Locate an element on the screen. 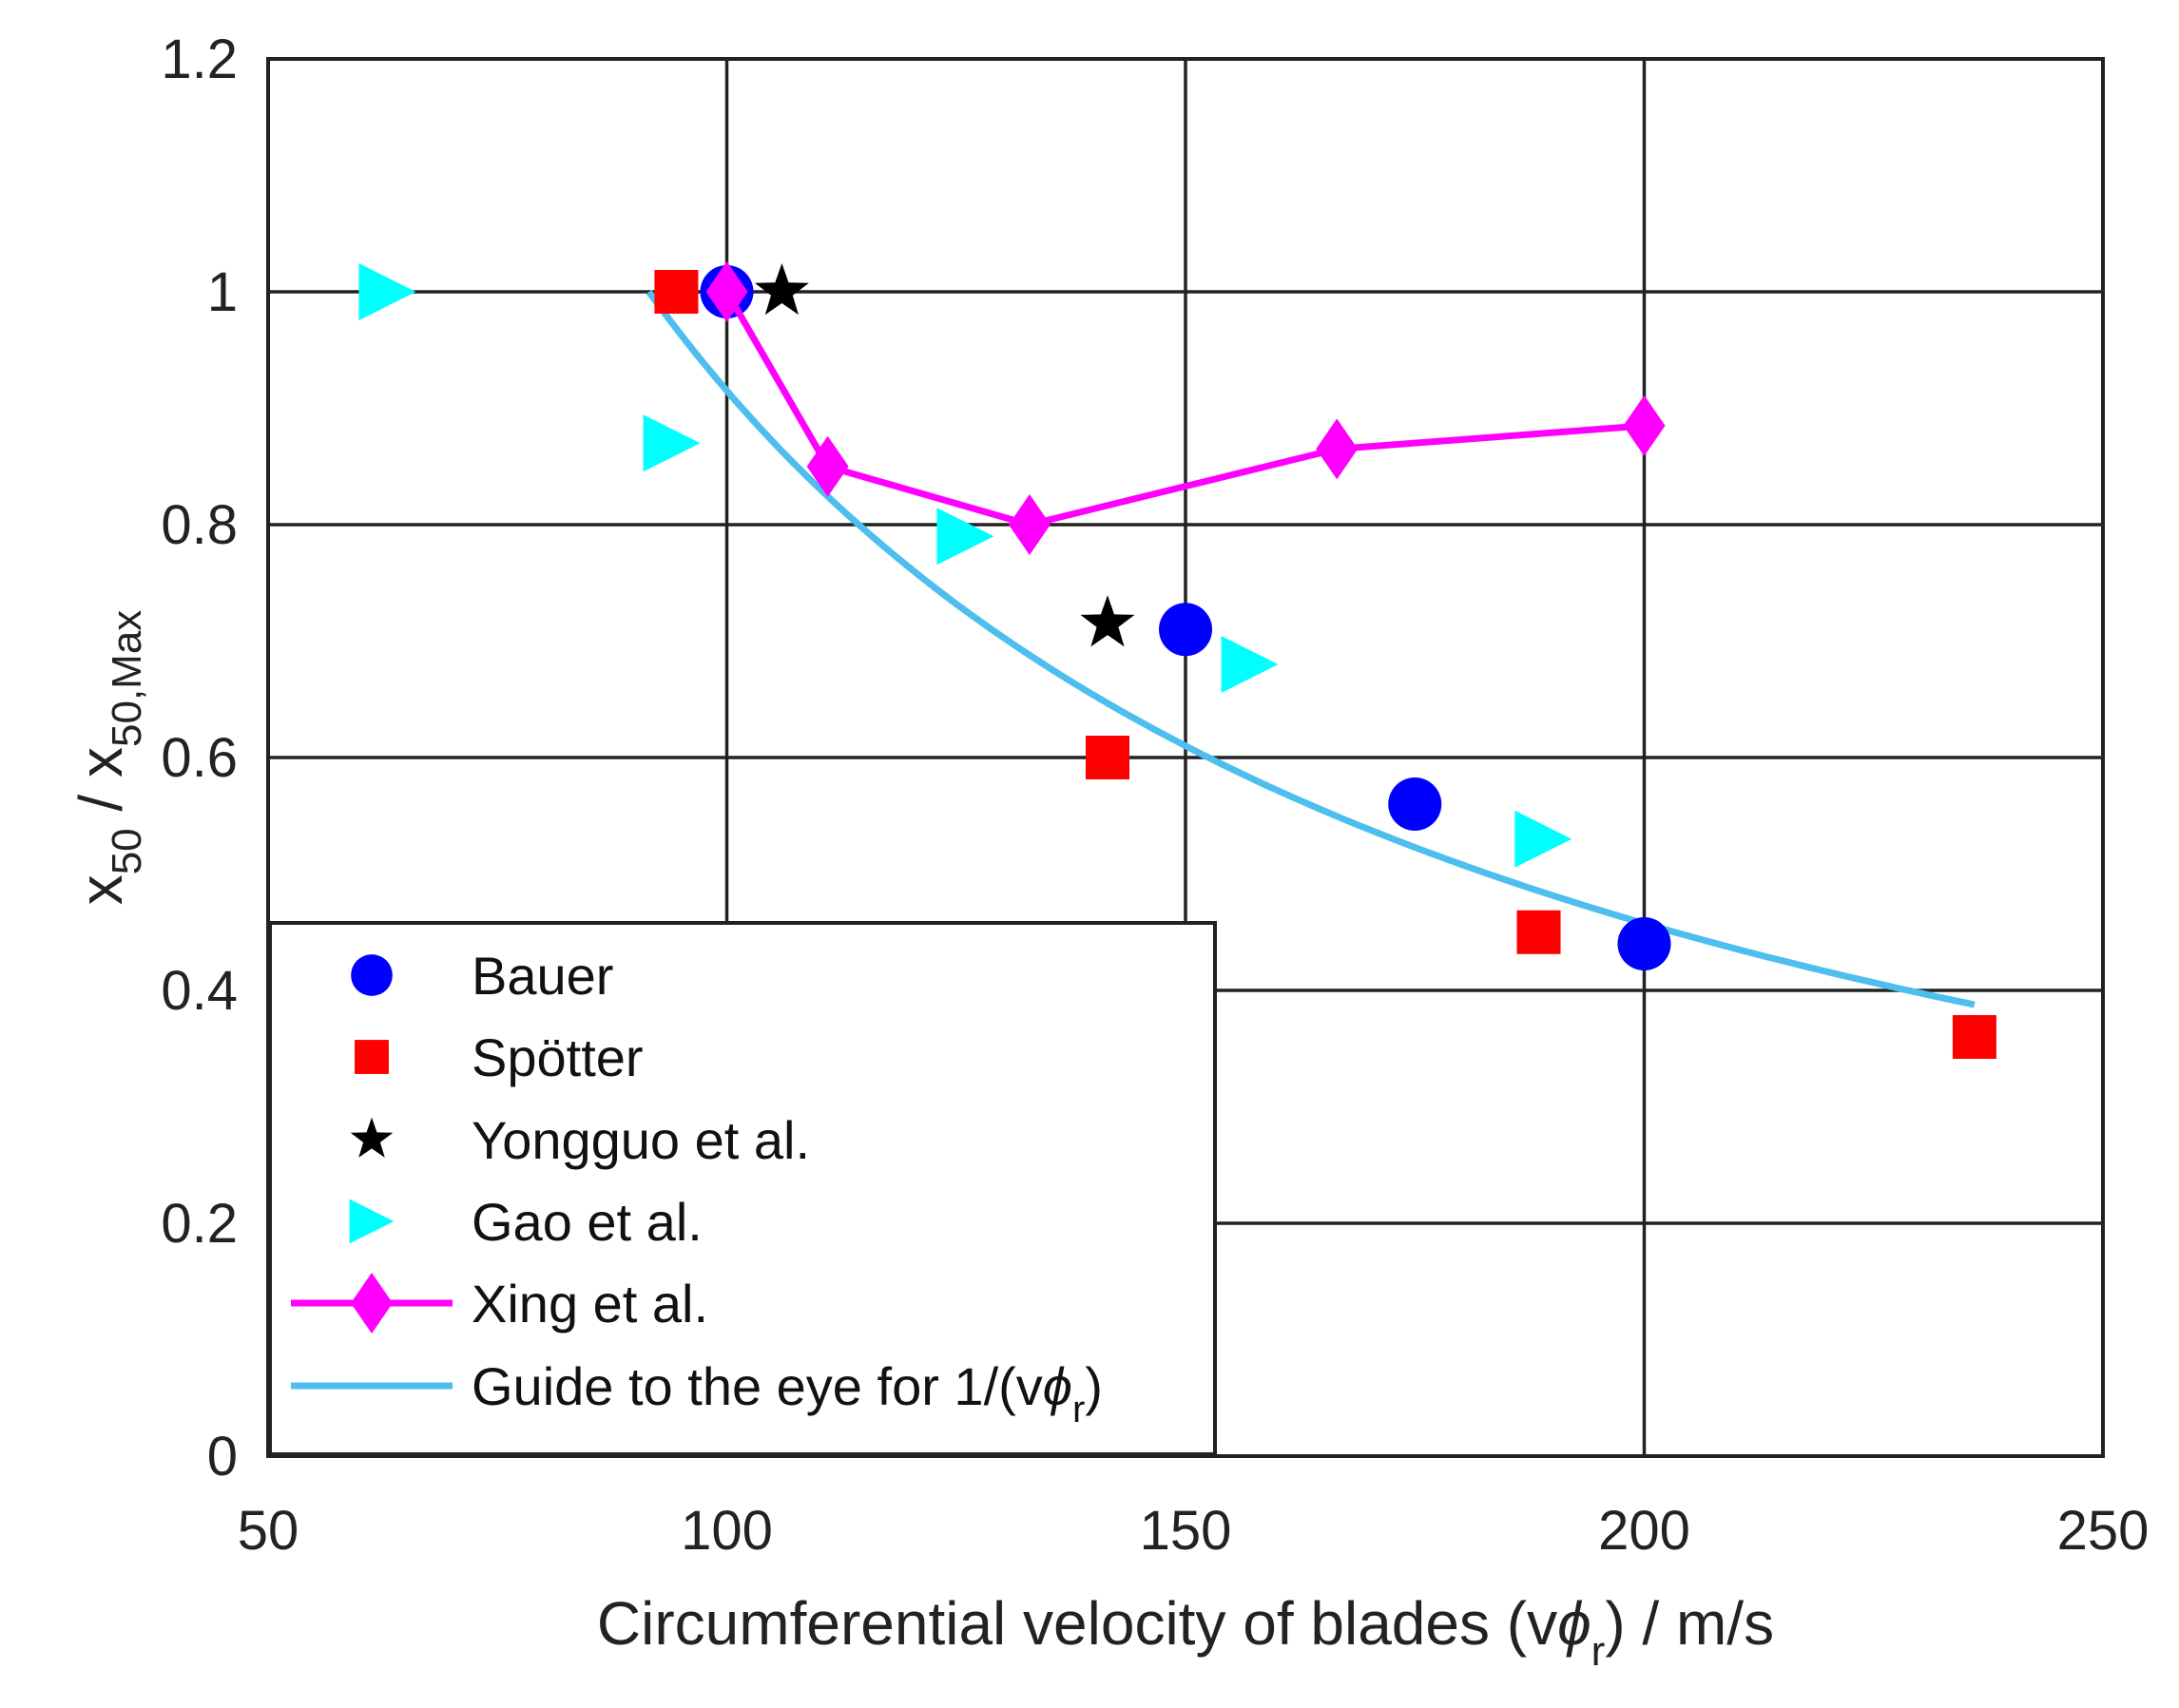 This screenshot has width=2179, height=1708. legend-entry: Gao et al. is located at coordinates (526, 1222).